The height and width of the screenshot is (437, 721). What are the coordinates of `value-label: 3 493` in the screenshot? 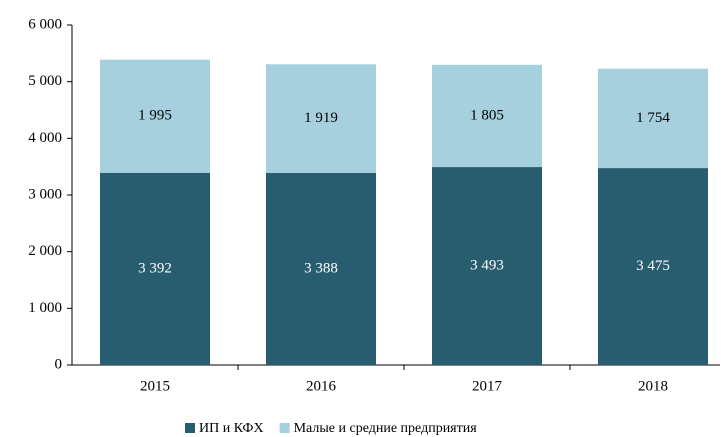 It's located at (487, 265).